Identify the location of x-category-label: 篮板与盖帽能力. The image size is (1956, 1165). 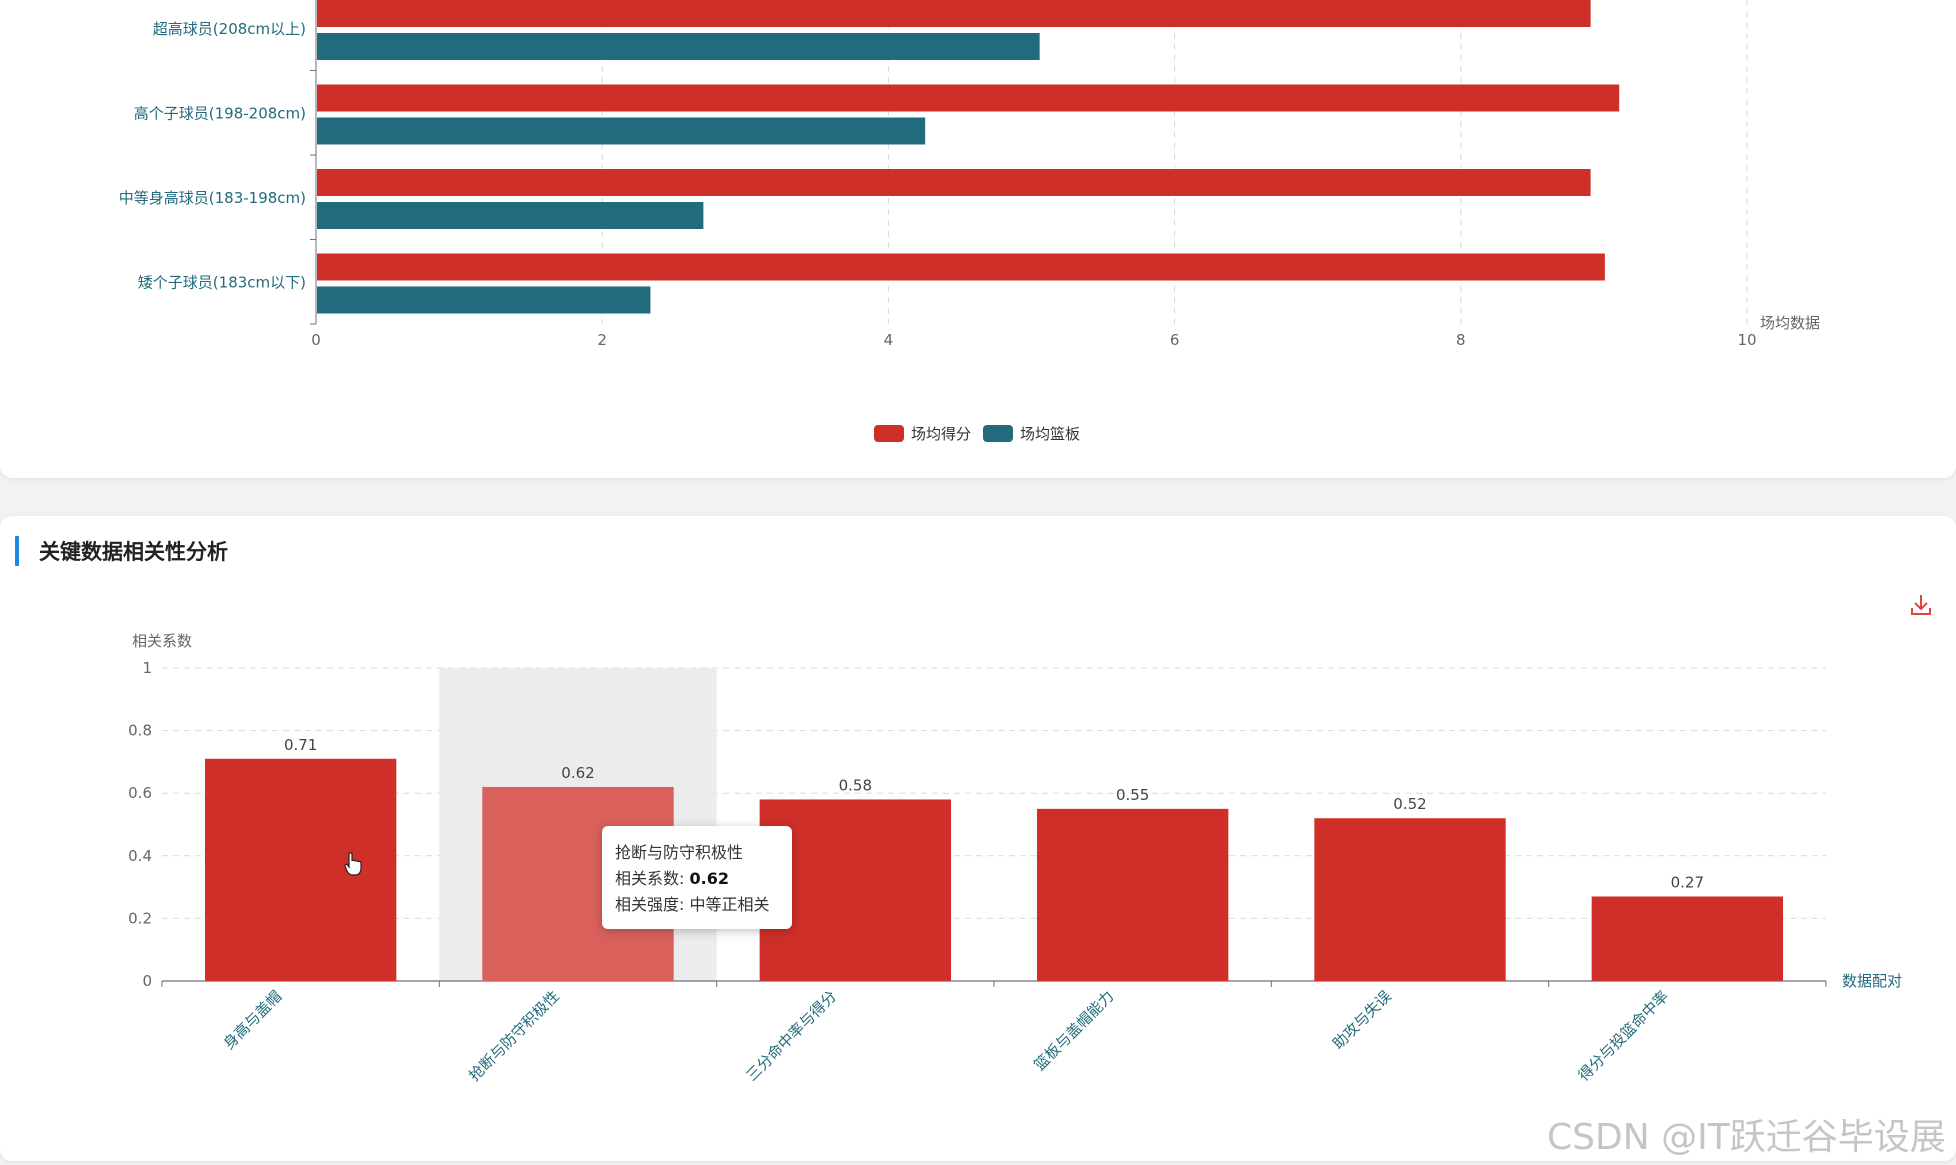
(1074, 1030).